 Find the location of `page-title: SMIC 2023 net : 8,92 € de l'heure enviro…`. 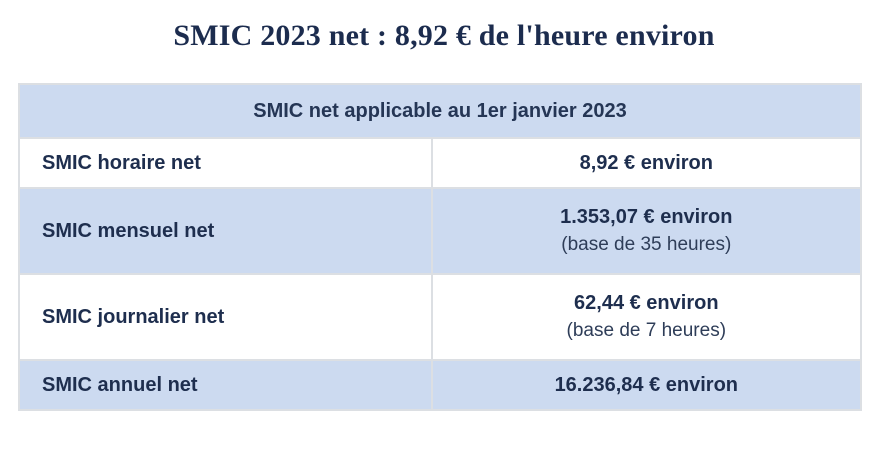

page-title: SMIC 2023 net : 8,92 € de l'heure enviro… is located at coordinates (444, 35).